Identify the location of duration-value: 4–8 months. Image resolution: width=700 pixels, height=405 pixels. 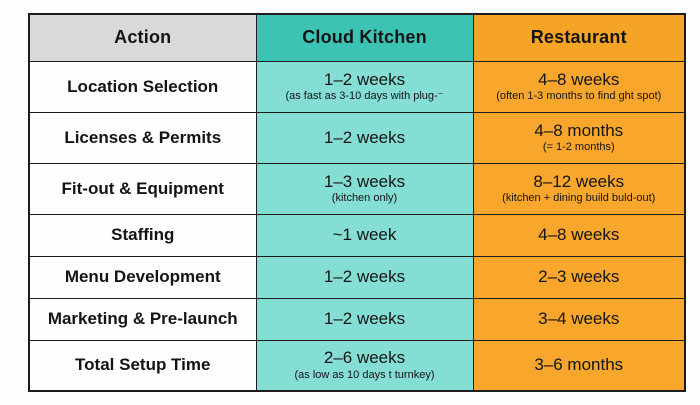
(579, 130).